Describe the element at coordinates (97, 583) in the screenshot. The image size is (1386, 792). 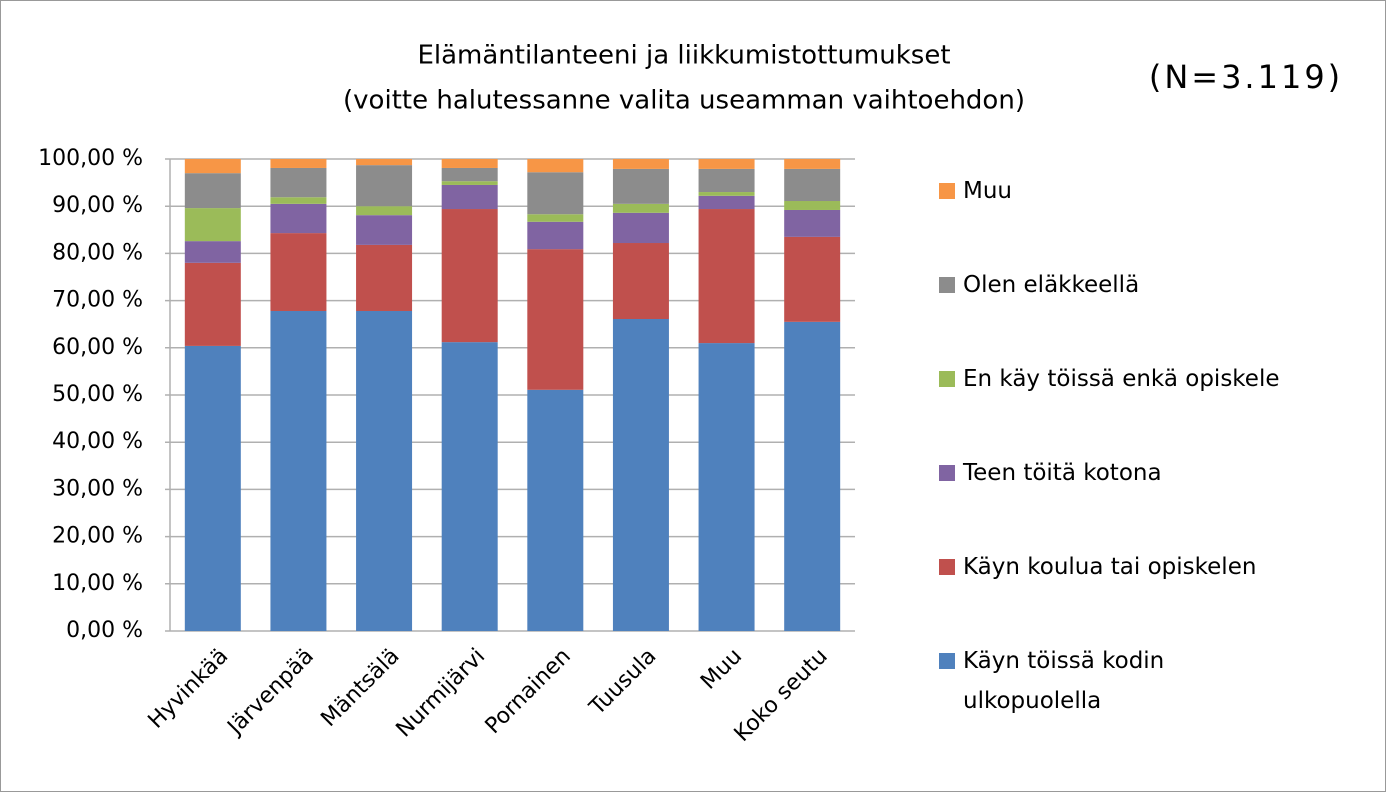
I see `y-tick-label: 10,00 %` at that location.